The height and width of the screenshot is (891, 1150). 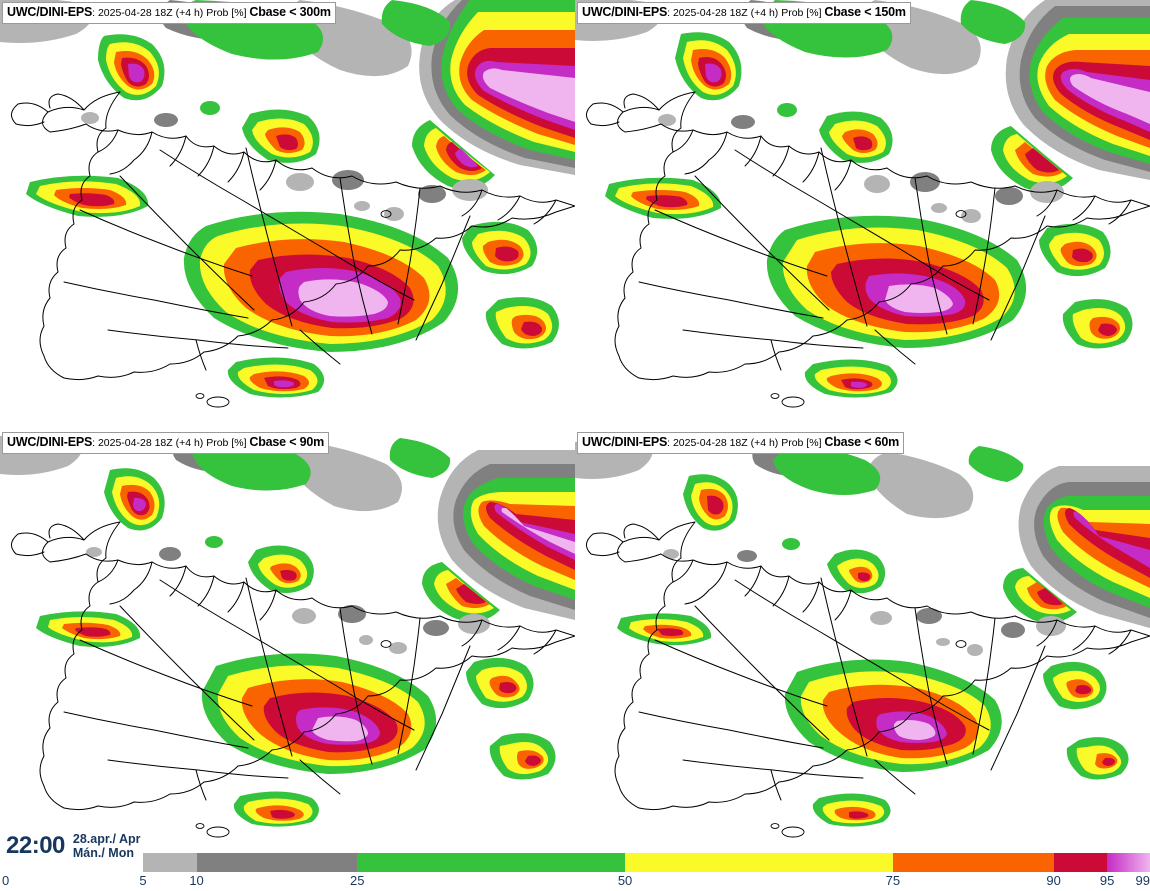 I want to click on panel-variable-label: Cbase < 90m, so click(x=286, y=442).